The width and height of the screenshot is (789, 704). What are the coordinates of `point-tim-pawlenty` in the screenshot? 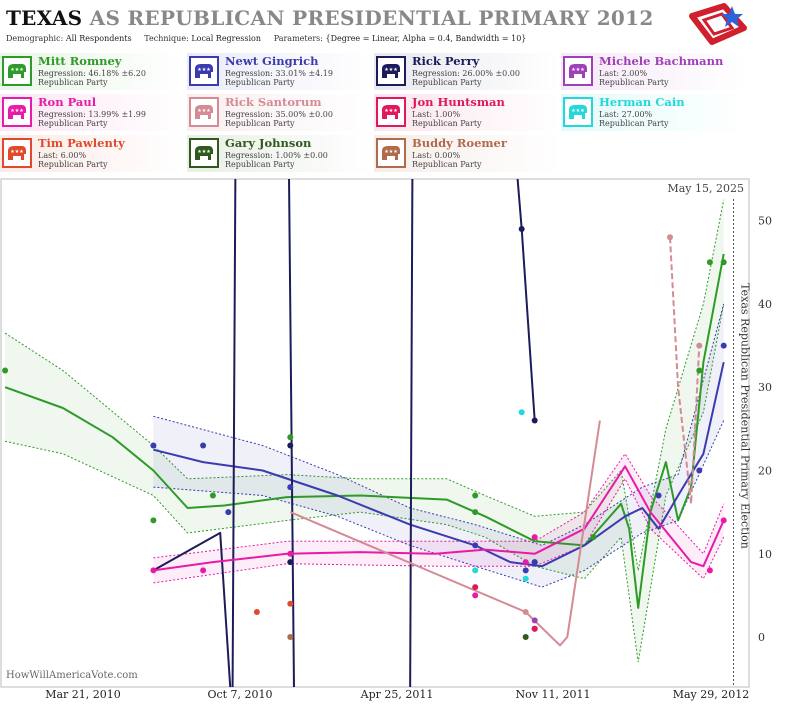 It's located at (290, 603).